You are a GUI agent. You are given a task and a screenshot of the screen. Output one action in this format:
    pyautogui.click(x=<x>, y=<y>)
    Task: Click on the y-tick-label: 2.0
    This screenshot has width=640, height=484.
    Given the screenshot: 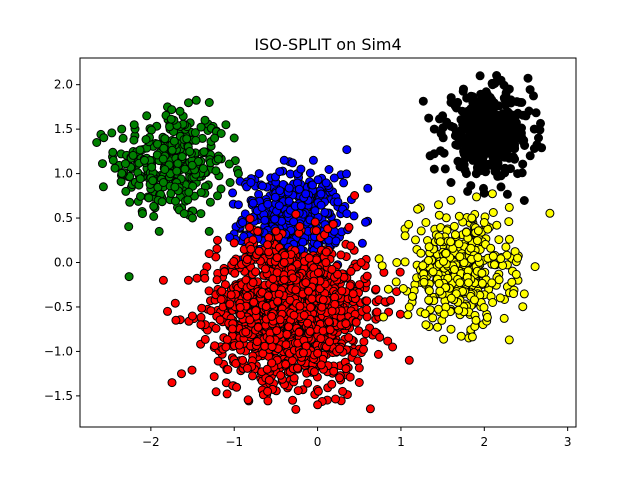 What is the action you would take?
    pyautogui.click(x=63, y=85)
    